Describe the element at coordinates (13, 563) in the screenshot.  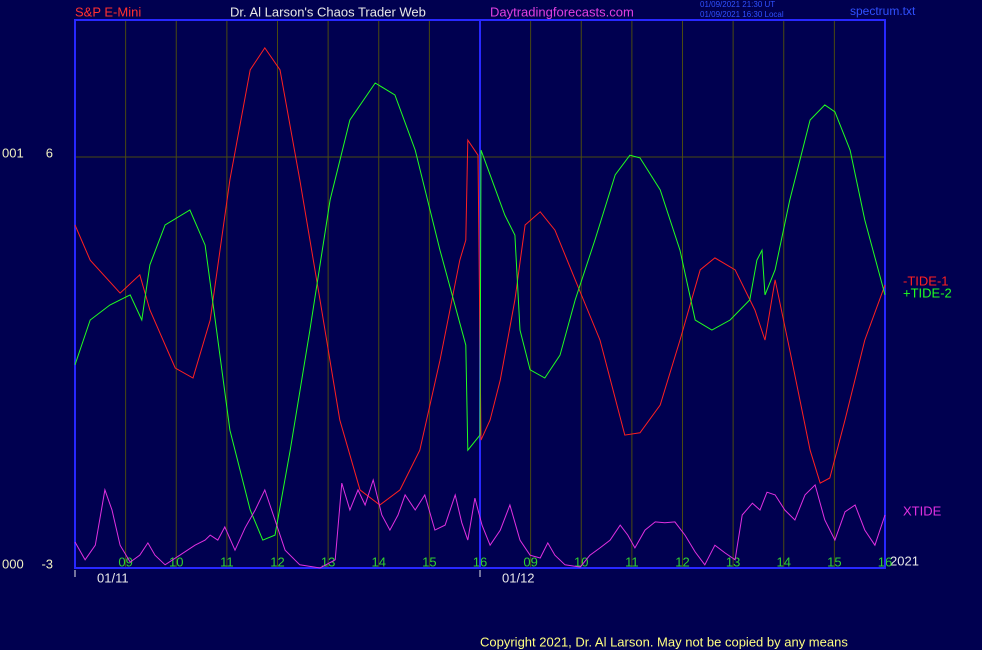
I see `axis-code-label: 000` at that location.